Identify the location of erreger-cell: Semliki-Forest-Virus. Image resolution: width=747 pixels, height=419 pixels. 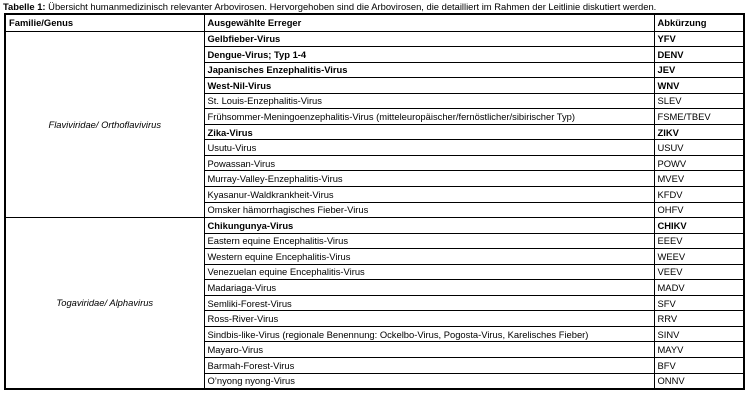
(429, 303).